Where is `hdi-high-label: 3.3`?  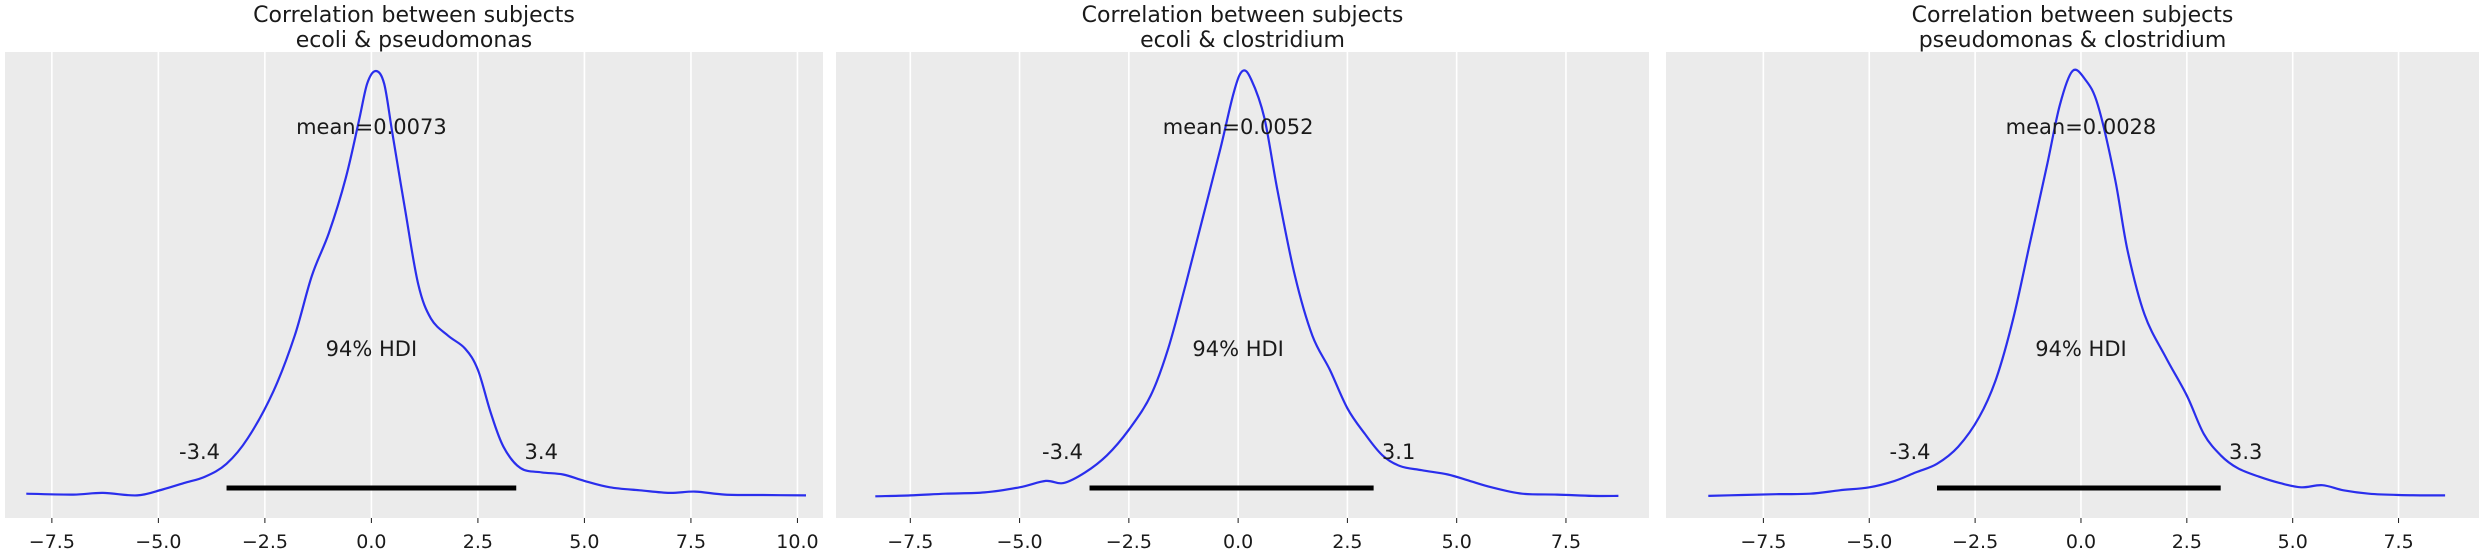
hdi-high-label: 3.3 is located at coordinates (2245, 452).